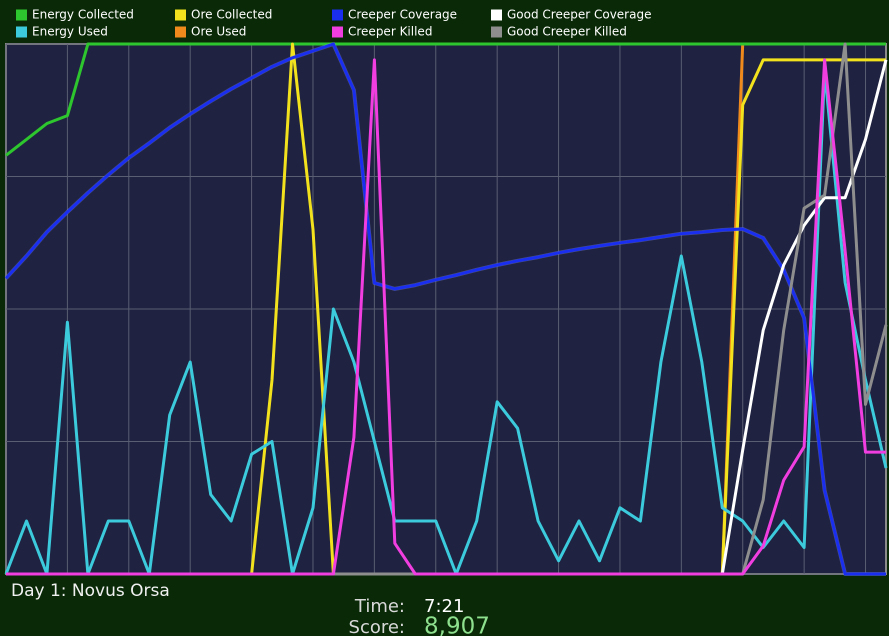 This screenshot has width=889, height=636. I want to click on legend-label: Good Creeper Coverage, so click(579, 15).